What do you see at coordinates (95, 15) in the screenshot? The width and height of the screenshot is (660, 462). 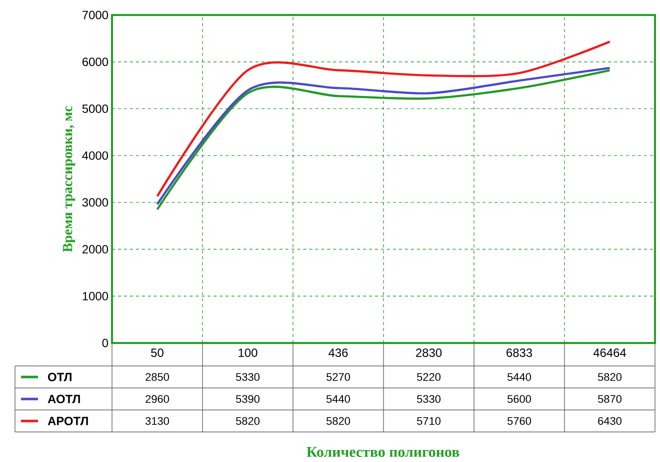 I see `y-tick-label: 7000` at bounding box center [95, 15].